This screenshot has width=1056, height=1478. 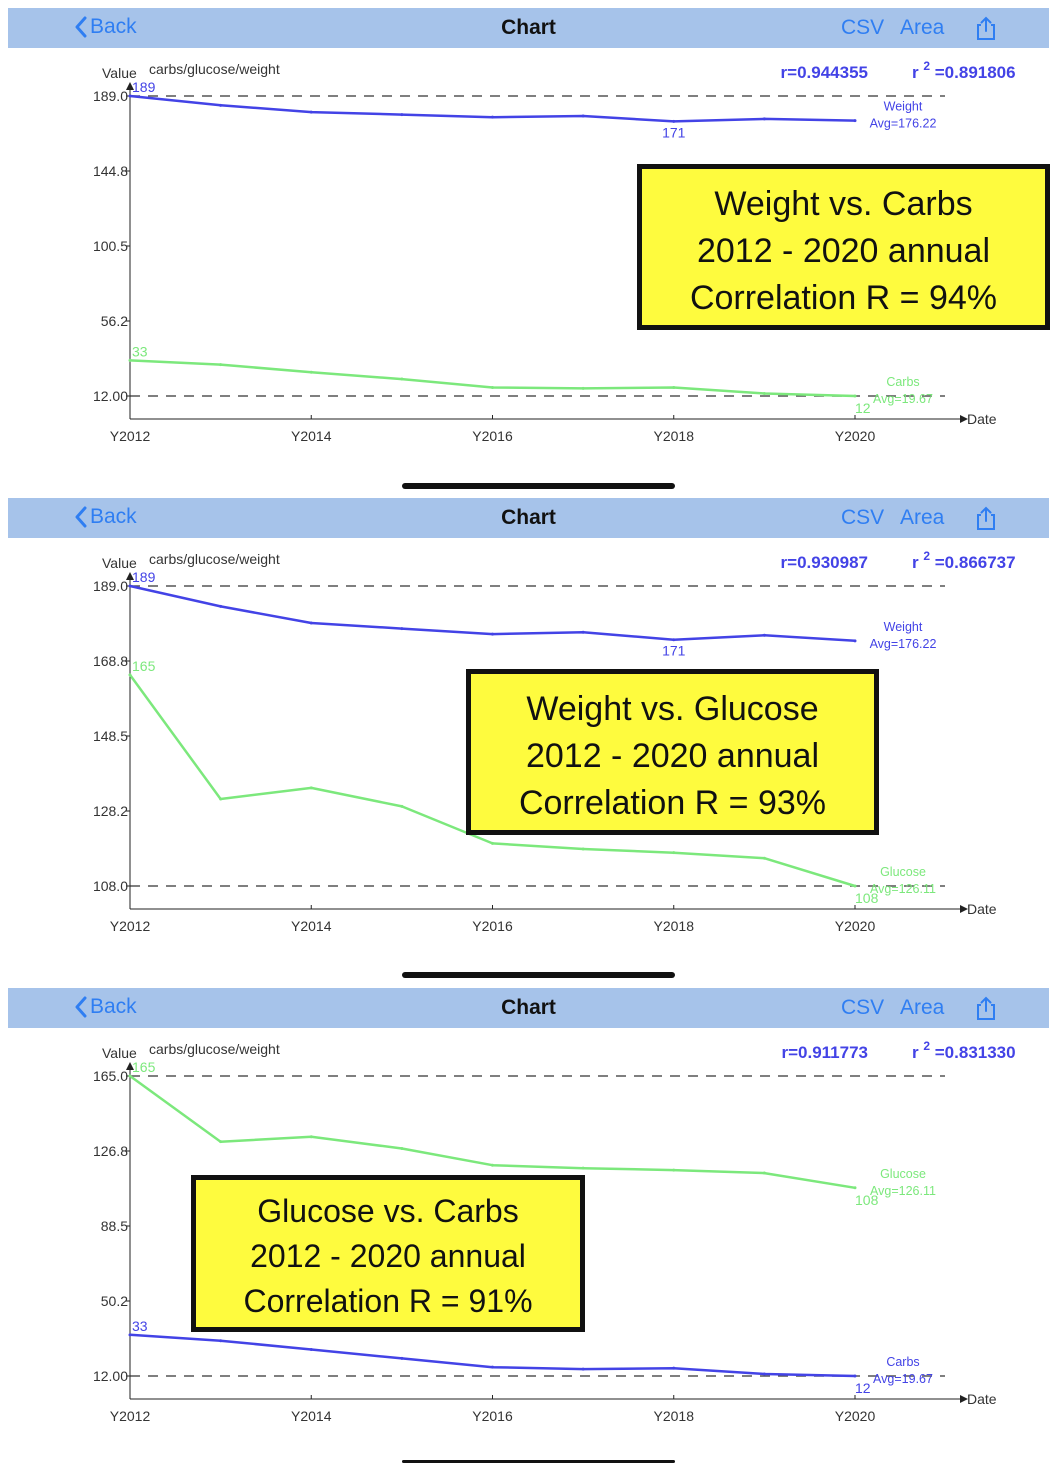 I want to click on y-tick-label: 108.0, so click(x=110, y=886).